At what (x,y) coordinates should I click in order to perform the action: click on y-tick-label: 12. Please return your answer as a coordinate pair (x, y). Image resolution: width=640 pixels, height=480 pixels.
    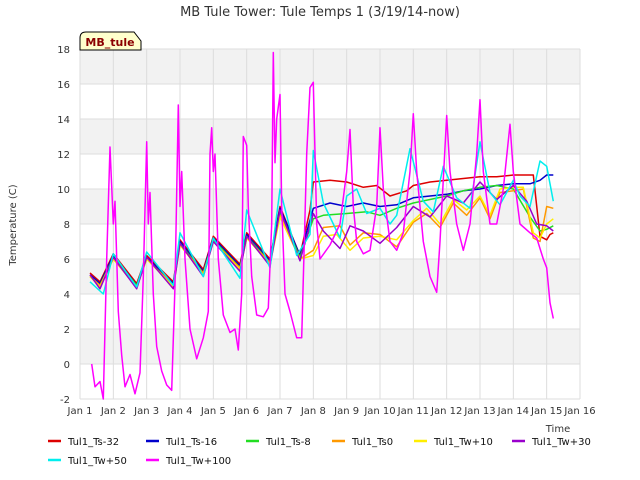
    Looking at the image, I should click on (63, 155).